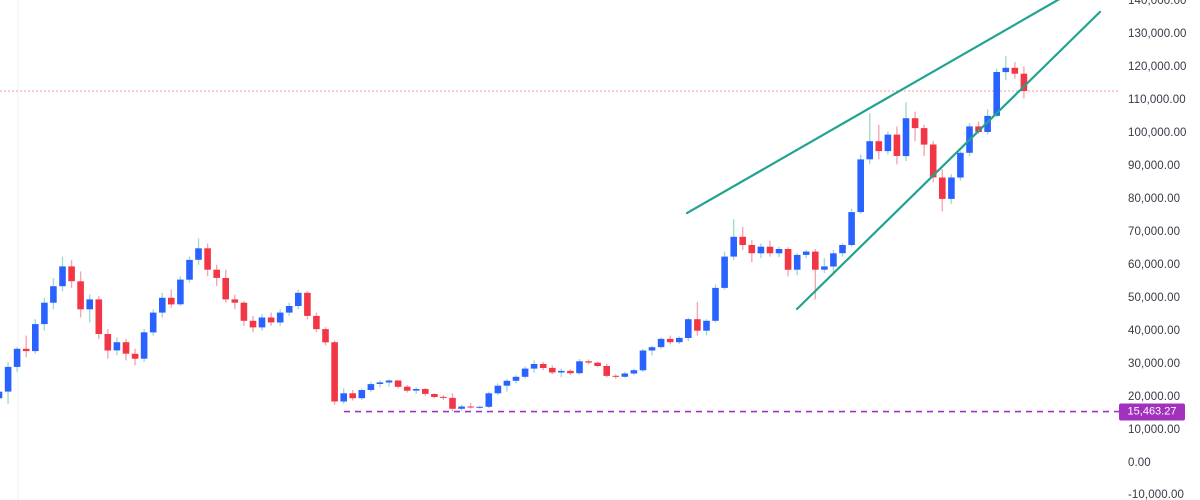 This screenshot has width=1200, height=500. What do you see at coordinates (1157, 133) in the screenshot?
I see `price-axis-tick: 100,000.00` at bounding box center [1157, 133].